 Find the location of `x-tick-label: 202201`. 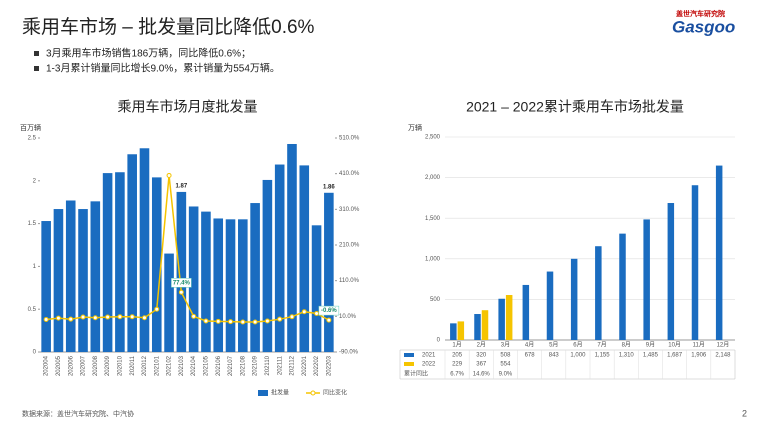

x-tick-label: 202201 is located at coordinates (305, 365).